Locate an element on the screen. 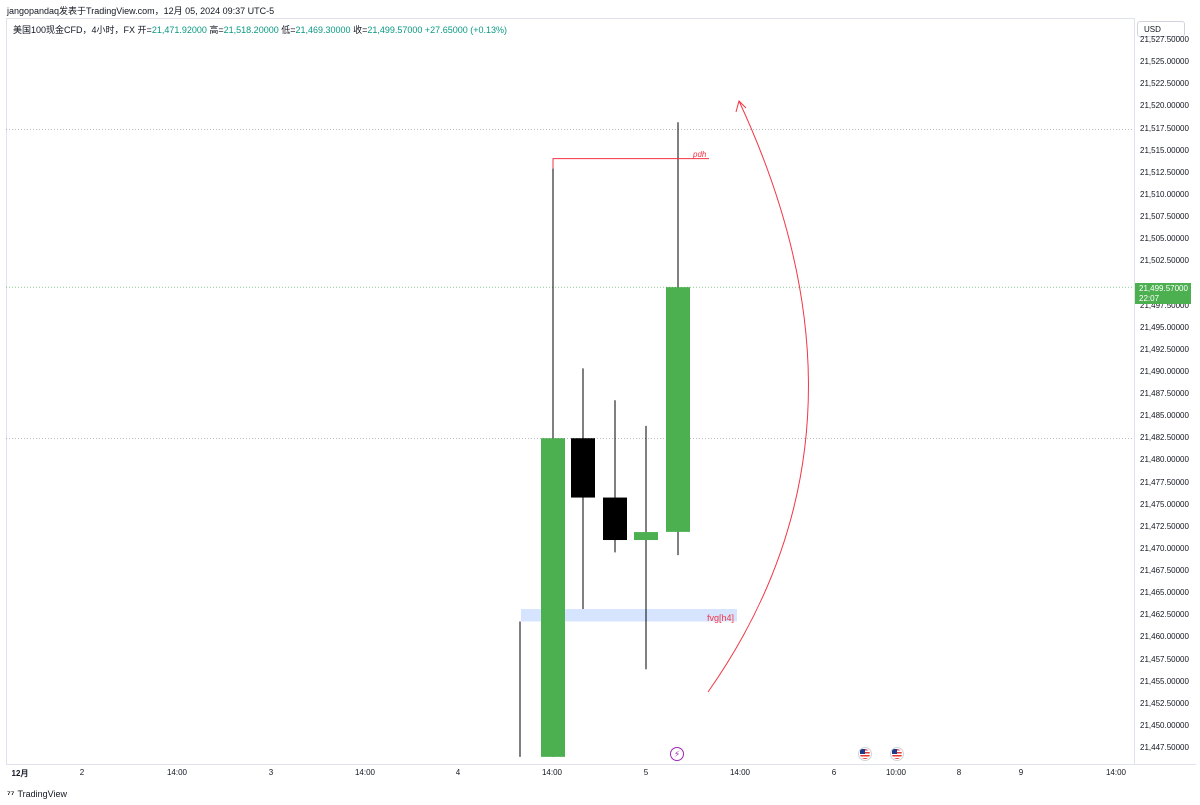 The image size is (1200, 805). pdh-label: pdh is located at coordinates (700, 154).